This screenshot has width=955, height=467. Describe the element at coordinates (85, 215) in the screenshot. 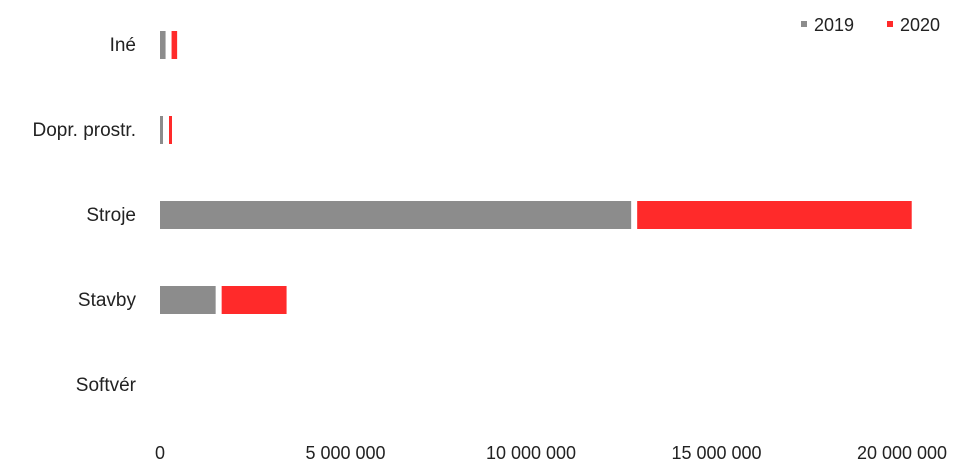

I see `category-labels: Iné Dopr. prostr. Stroje Stavby Softvér` at that location.